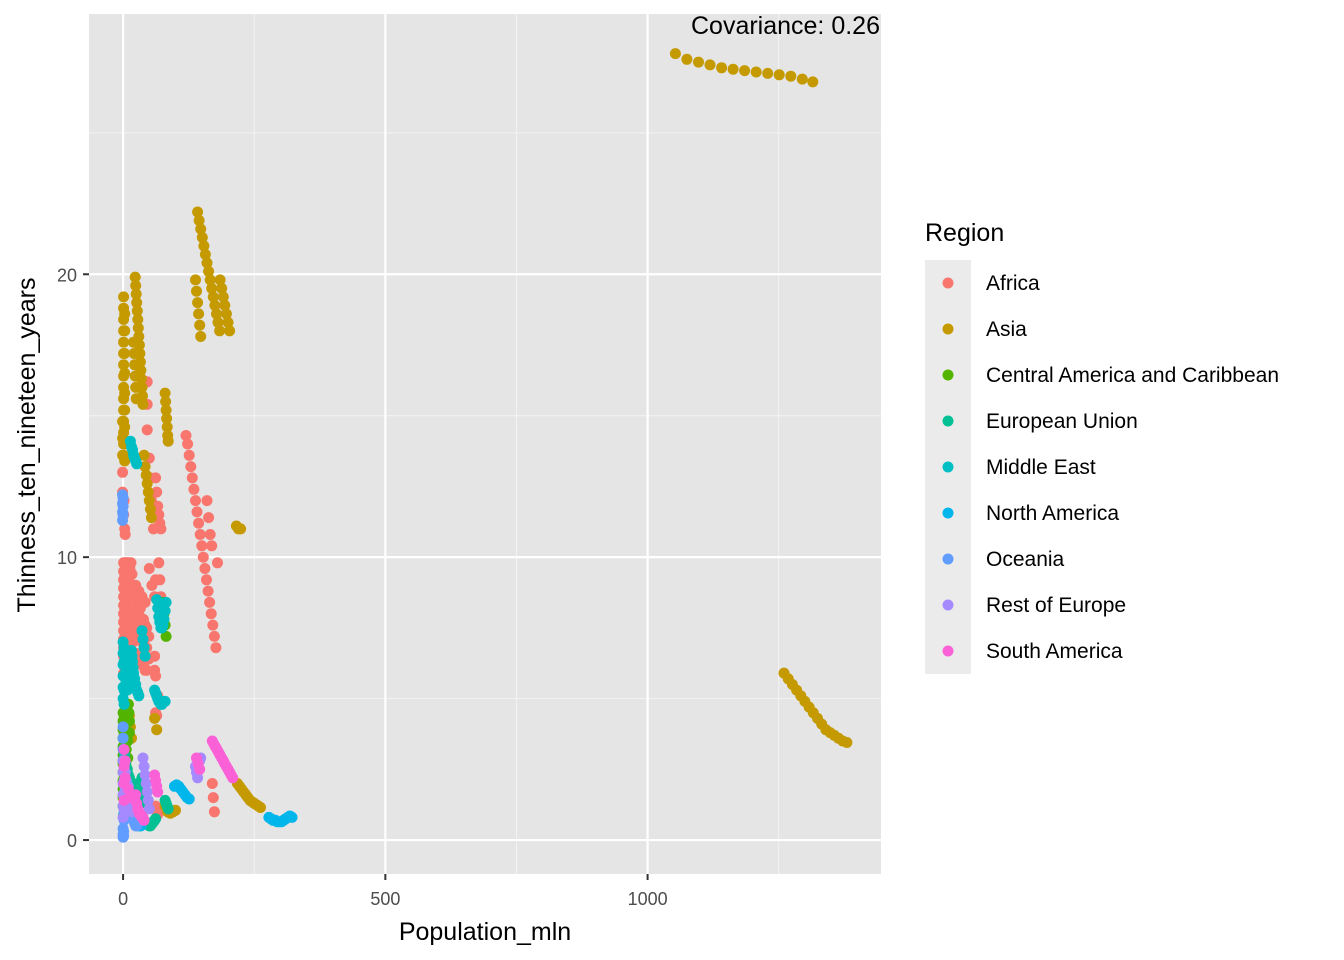 Image resolution: width=1344 pixels, height=960 pixels. What do you see at coordinates (67, 558) in the screenshot?
I see `y-tick-label: 10` at bounding box center [67, 558].